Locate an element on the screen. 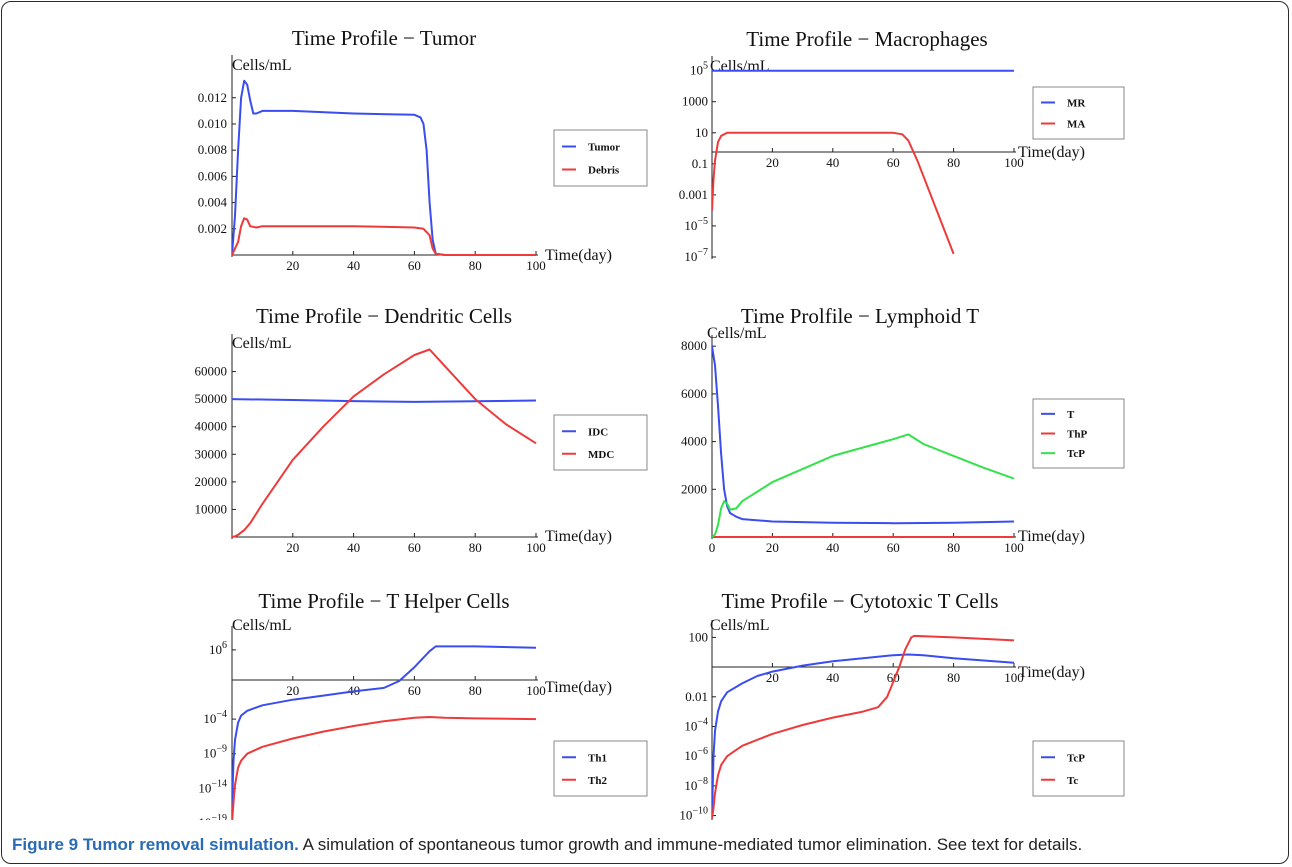 The width and height of the screenshot is (1292, 867). y-tick-label: 50000 is located at coordinates (211, 398).